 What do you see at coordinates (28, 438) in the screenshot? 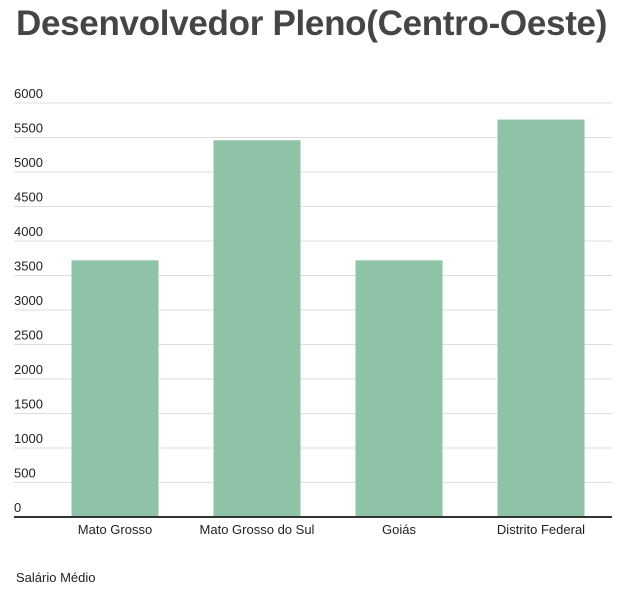
I see `y-tick-label: 1000` at bounding box center [28, 438].